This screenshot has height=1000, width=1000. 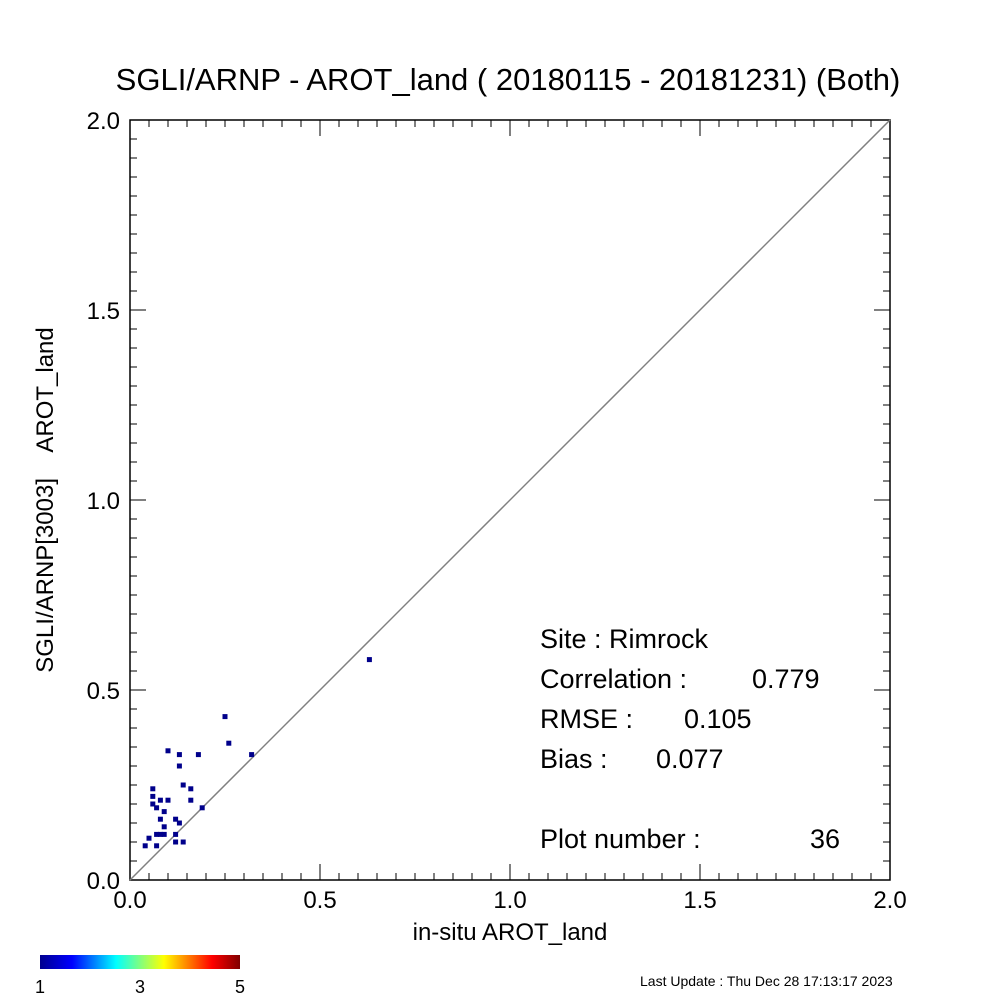 I want to click on colorbar-tick-labels: 1 3 5, so click(x=140, y=987).